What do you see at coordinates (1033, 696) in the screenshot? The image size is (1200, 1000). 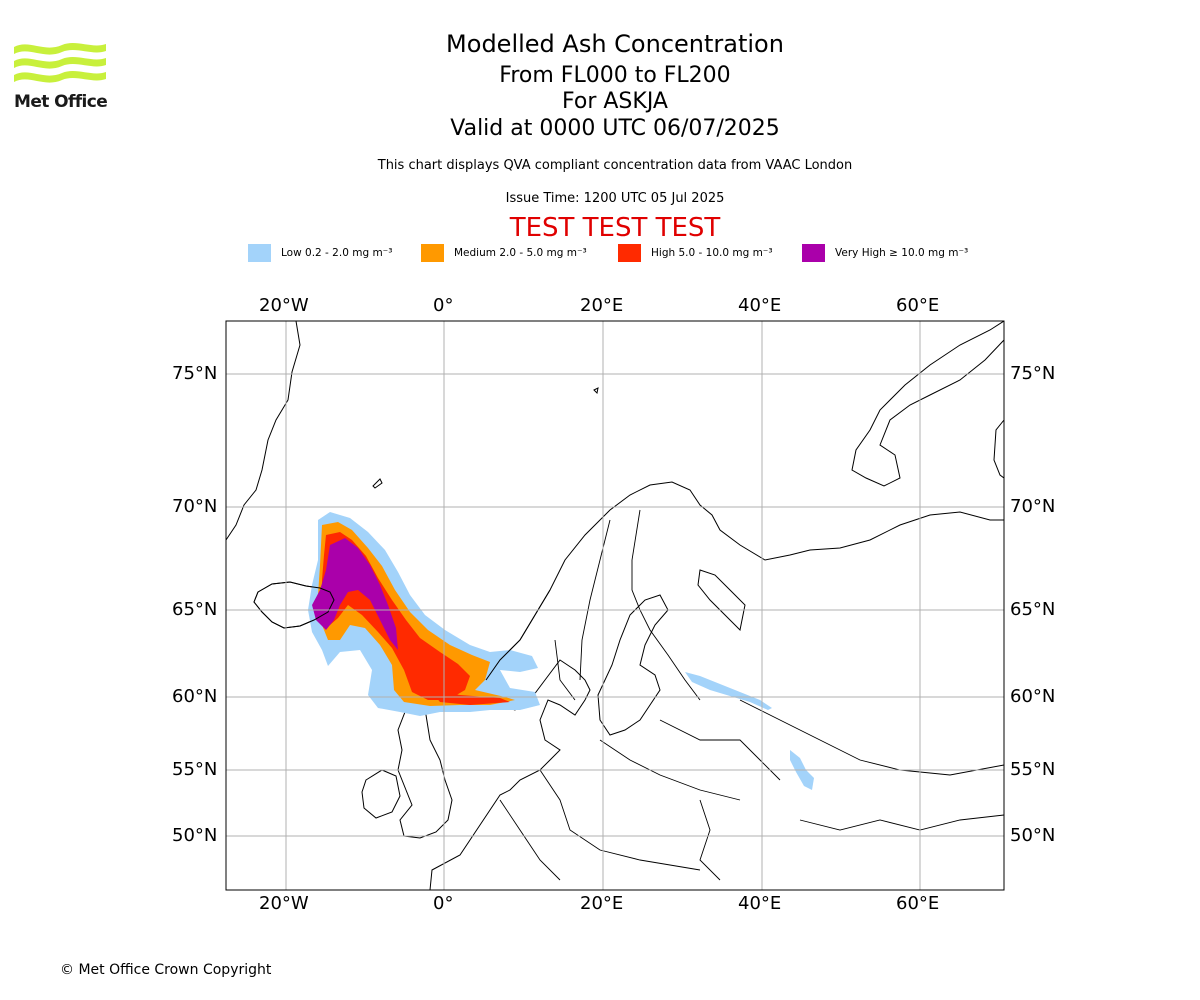 I see `lat-tick-right: 60°N` at bounding box center [1033, 696].